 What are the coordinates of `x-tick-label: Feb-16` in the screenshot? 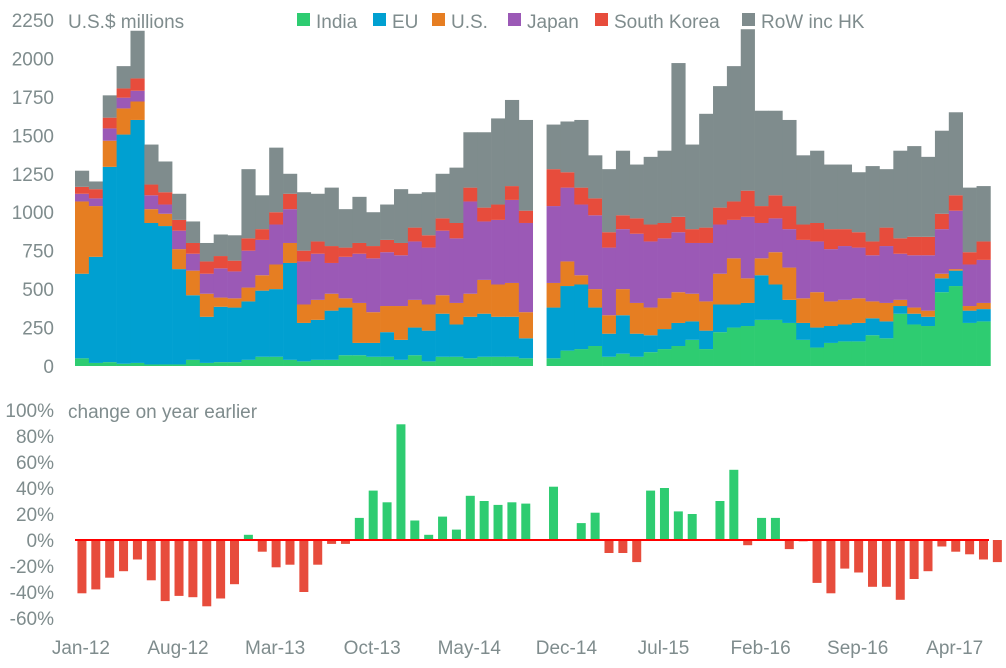 It's located at (760, 648).